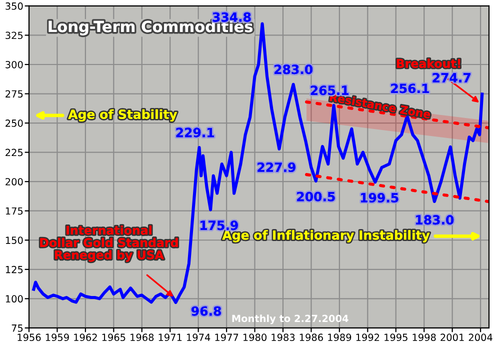  I want to click on x-tick-label: 1959, so click(57, 338).